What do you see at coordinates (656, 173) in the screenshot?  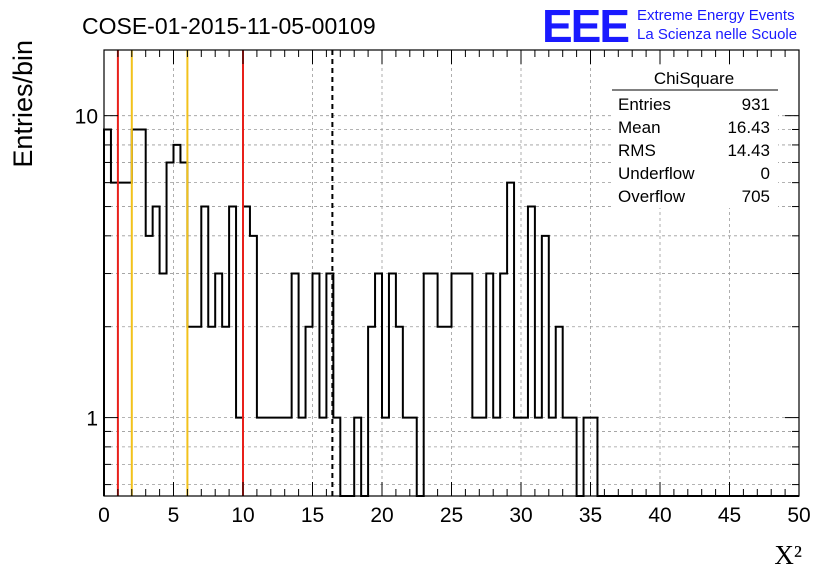 I see `stats-row-label: Underflow` at bounding box center [656, 173].